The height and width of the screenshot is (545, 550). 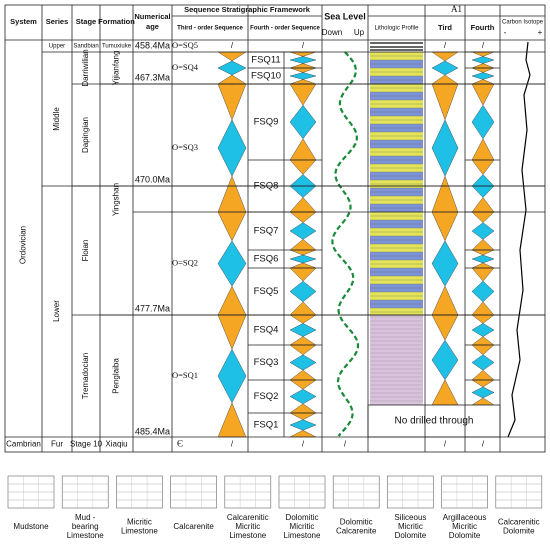 What do you see at coordinates (266, 425) in the screenshot?
I see `fourth-order-sequence: FSQ1` at bounding box center [266, 425].